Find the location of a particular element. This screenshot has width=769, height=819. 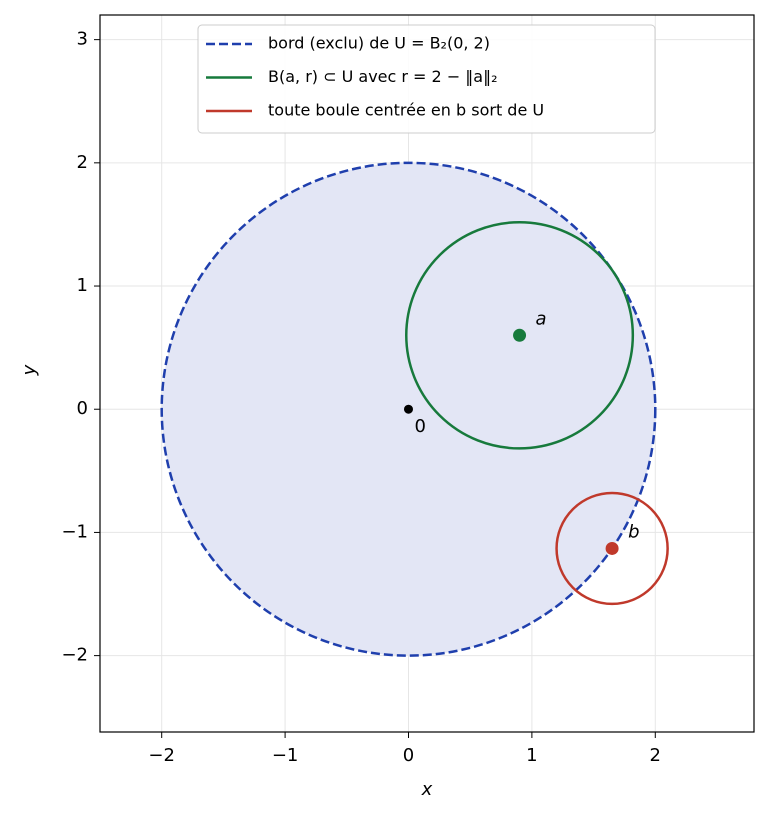

y-tick-label: −1 is located at coordinates (74, 531).